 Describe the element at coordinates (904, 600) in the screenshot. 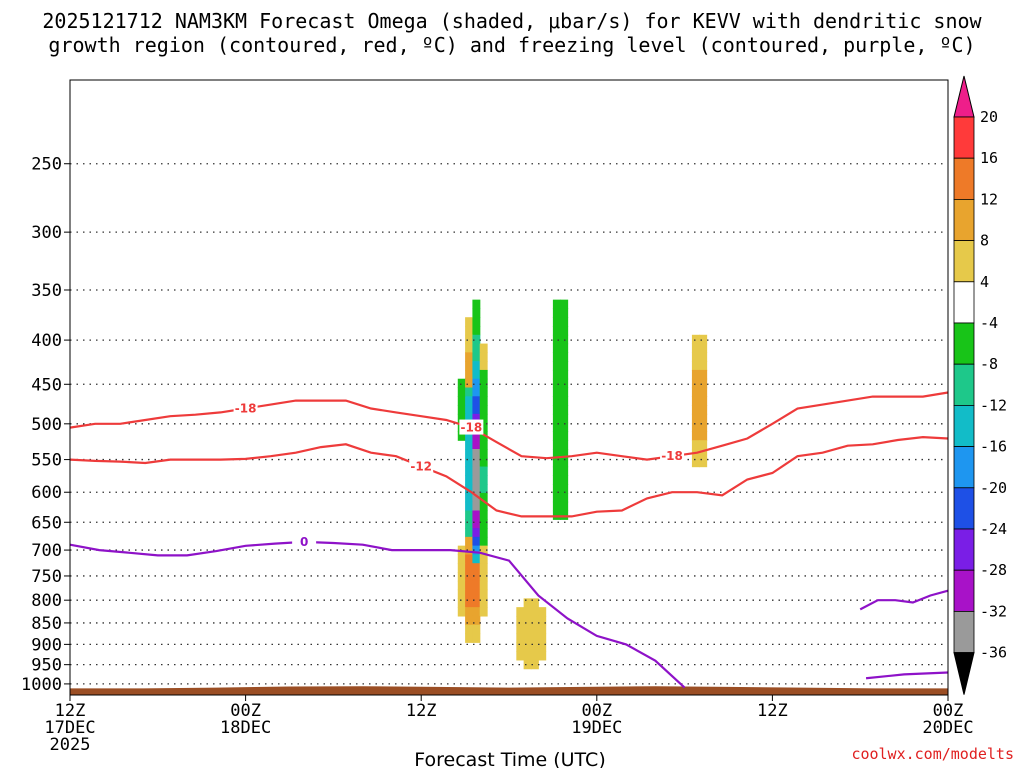

I see `freezing-level-contour-east` at that location.